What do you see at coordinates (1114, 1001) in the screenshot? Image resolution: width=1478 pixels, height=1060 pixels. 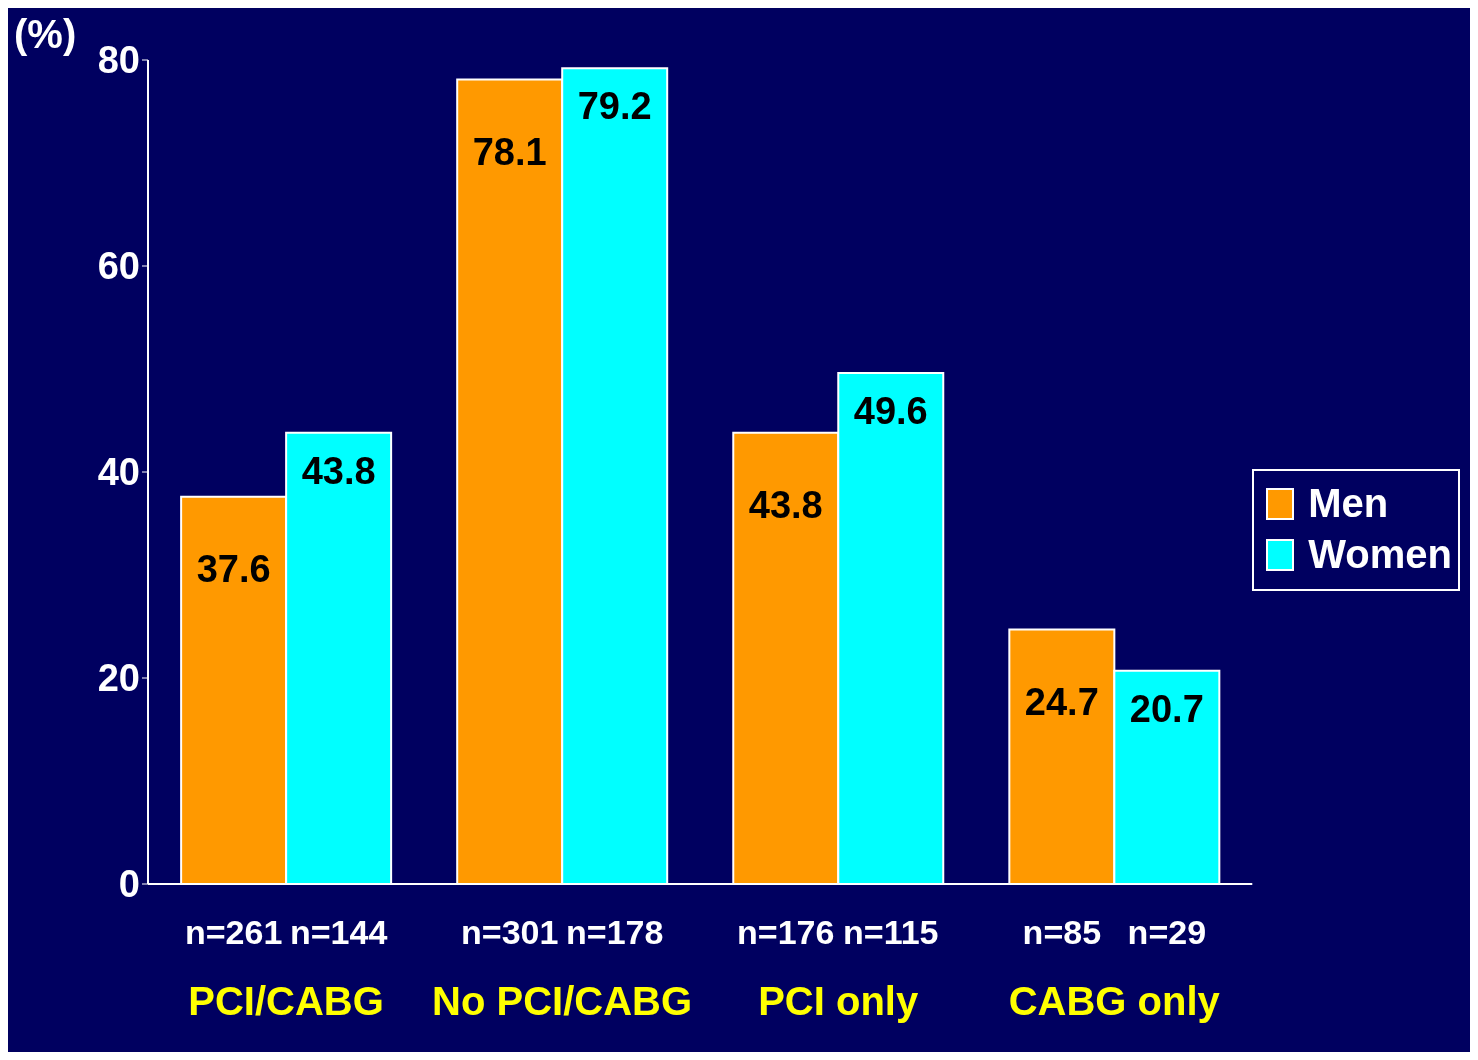 I see `x-tick-label: CABG only` at bounding box center [1114, 1001].